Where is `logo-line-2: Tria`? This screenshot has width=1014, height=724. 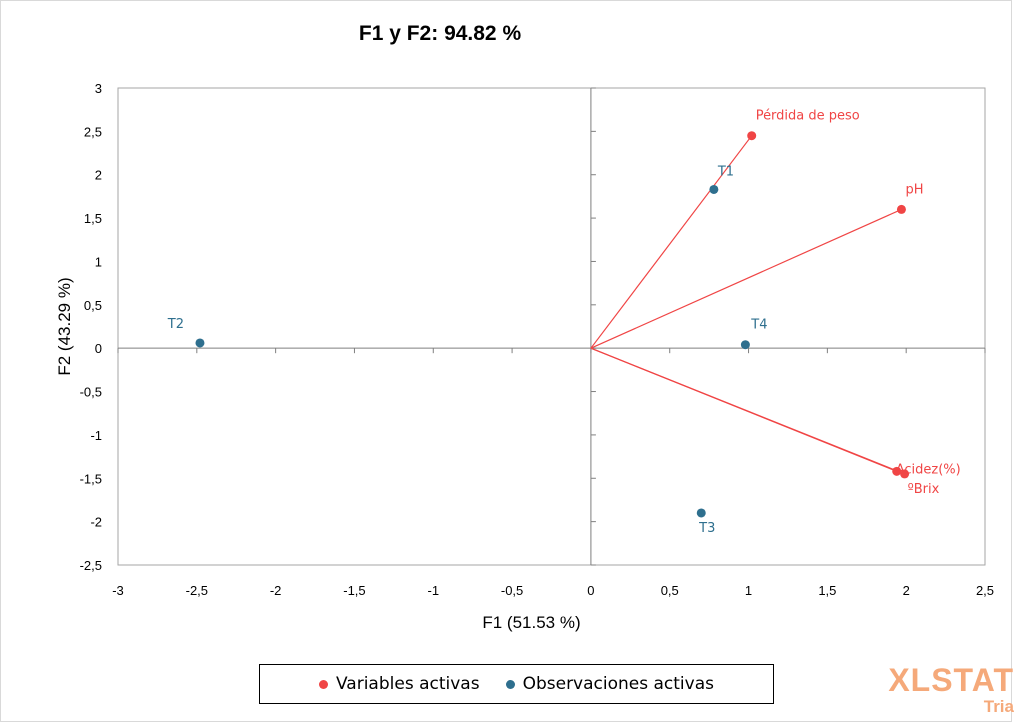 logo-line-2: Tria is located at coordinates (998, 706).